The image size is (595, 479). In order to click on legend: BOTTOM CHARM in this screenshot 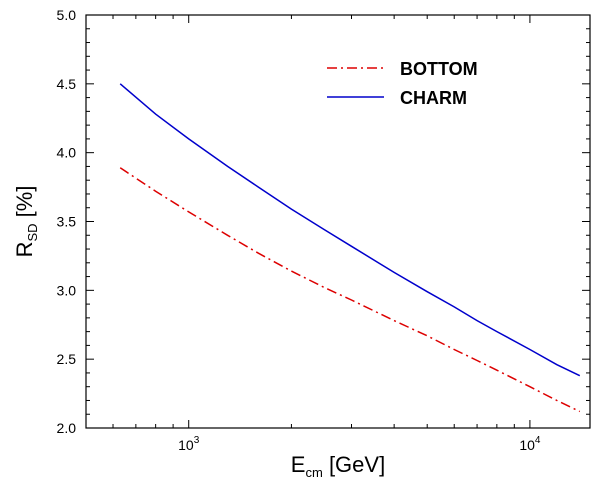, I will do `click(402, 83)`.